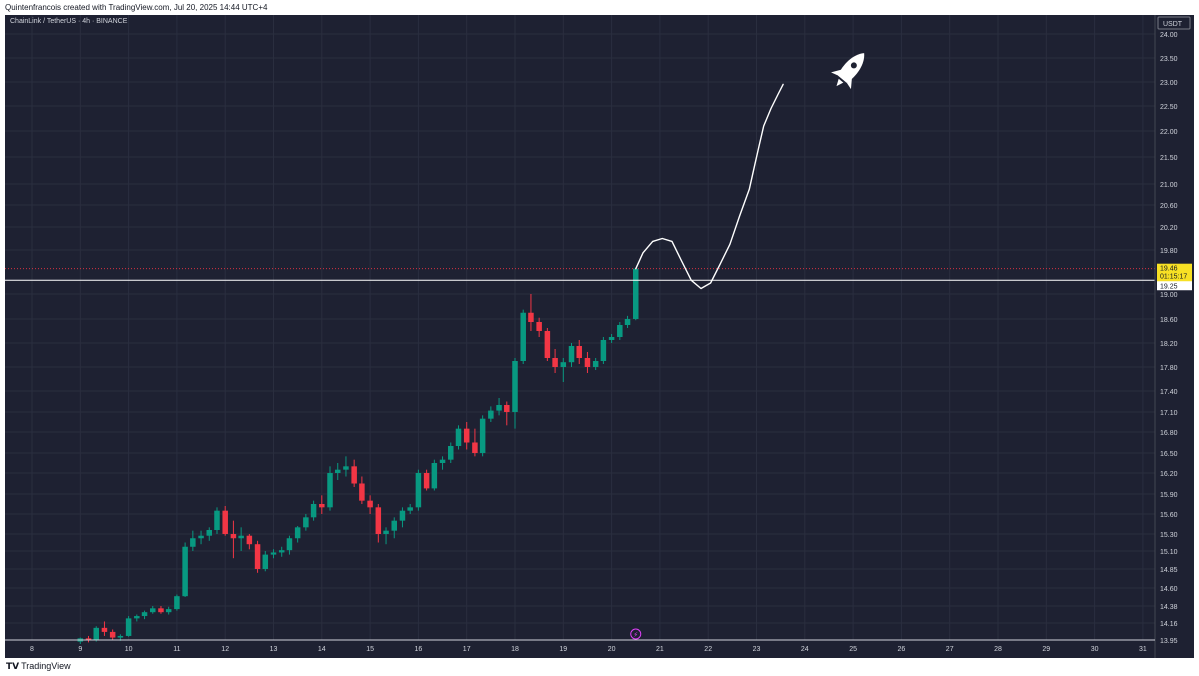 This screenshot has width=1199, height=676. Describe the element at coordinates (599, 667) in the screenshot. I see `footer-bar: TV TradingView` at that location.